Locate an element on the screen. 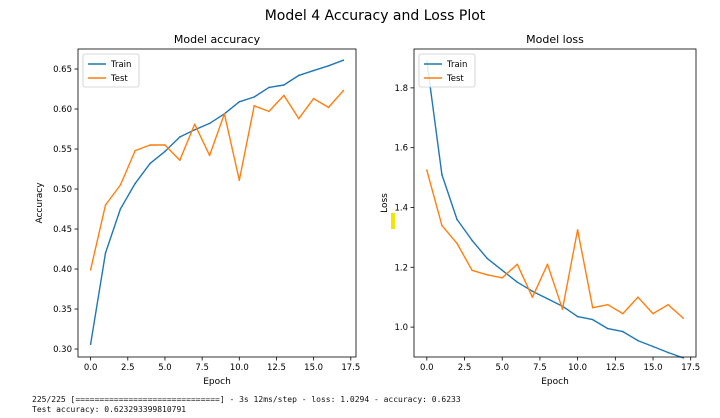 This screenshot has width=720, height=418. accuracy-chart-title: Model accuracy is located at coordinates (217, 39).